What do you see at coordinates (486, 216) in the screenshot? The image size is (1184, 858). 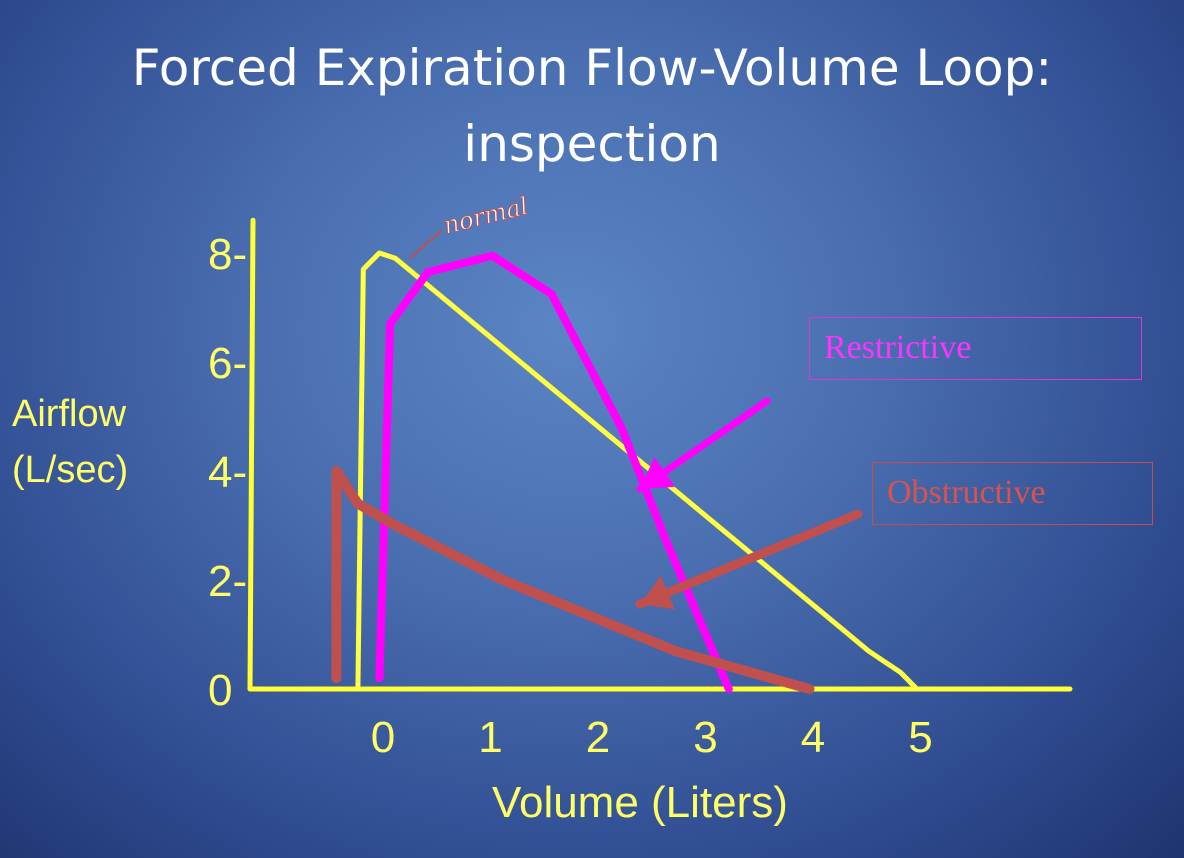 I see `normal-note-label: normal` at bounding box center [486, 216].